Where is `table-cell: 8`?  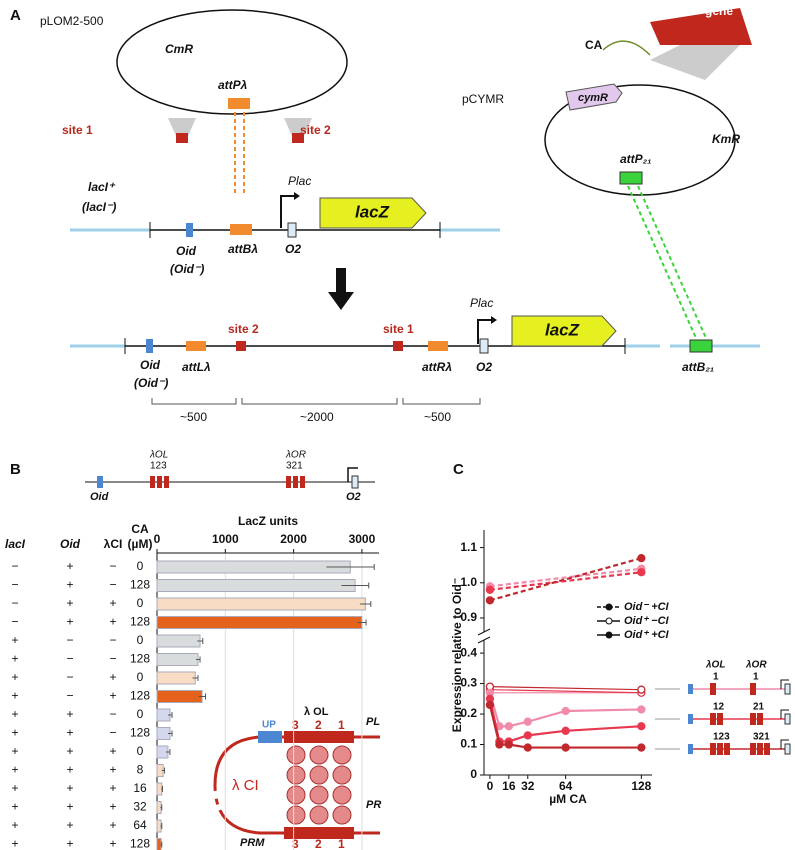 table-cell: 8 is located at coordinates (140, 770).